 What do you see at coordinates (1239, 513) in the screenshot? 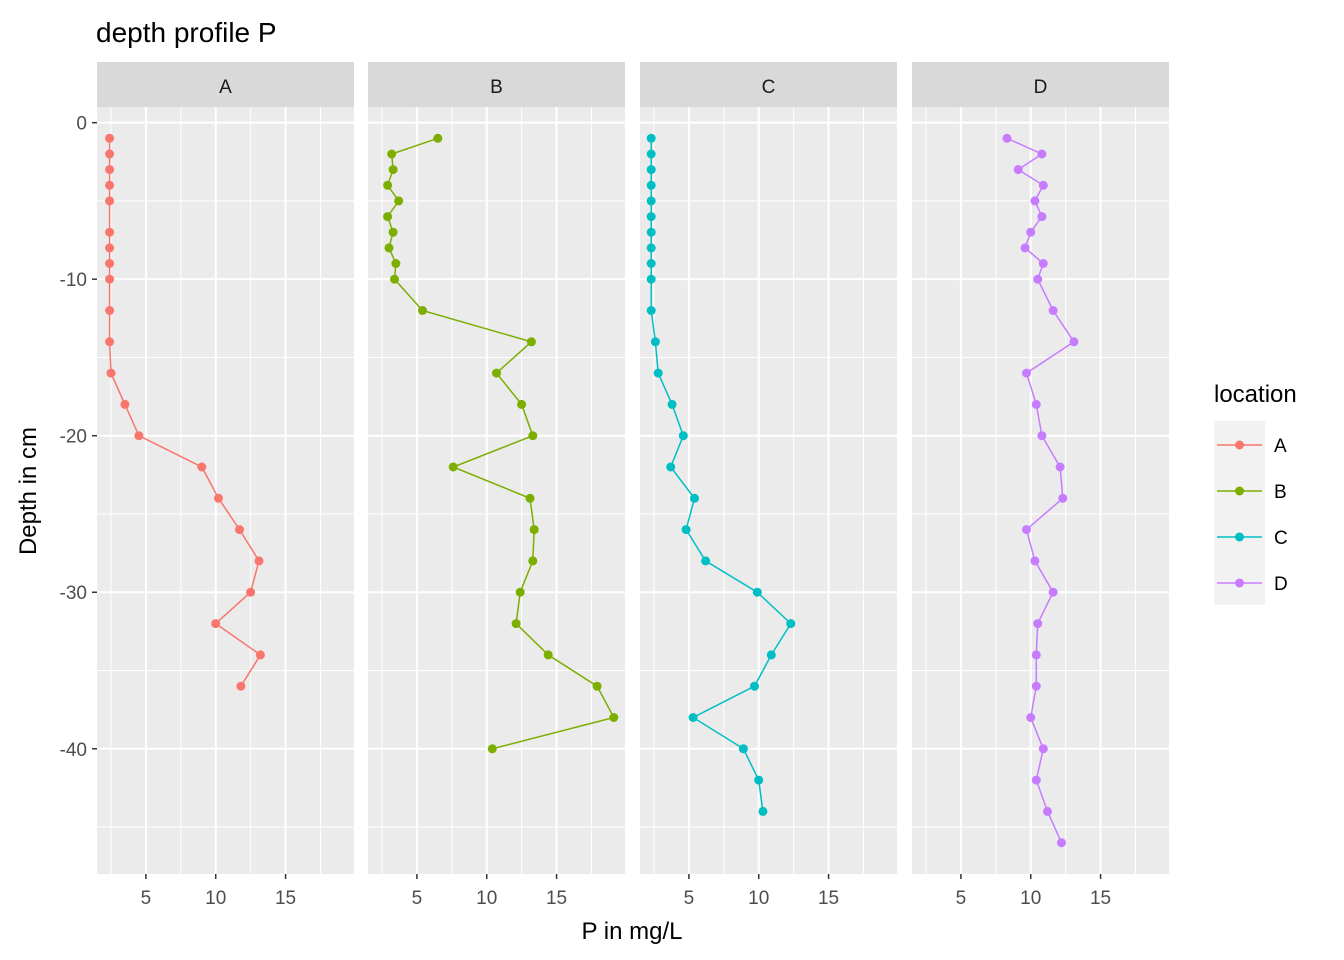
I see `legend-key-background` at bounding box center [1239, 513].